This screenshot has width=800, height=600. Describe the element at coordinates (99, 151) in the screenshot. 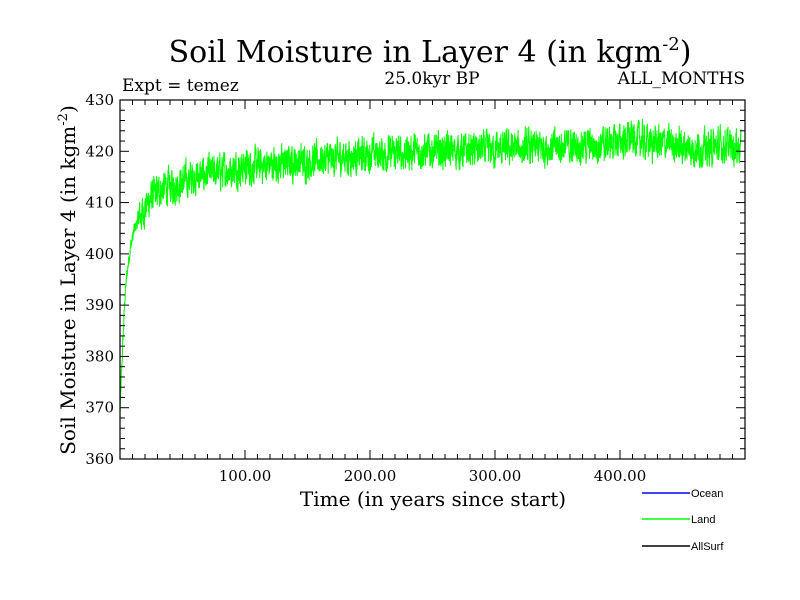

I see `y-tick-label: 420` at that location.